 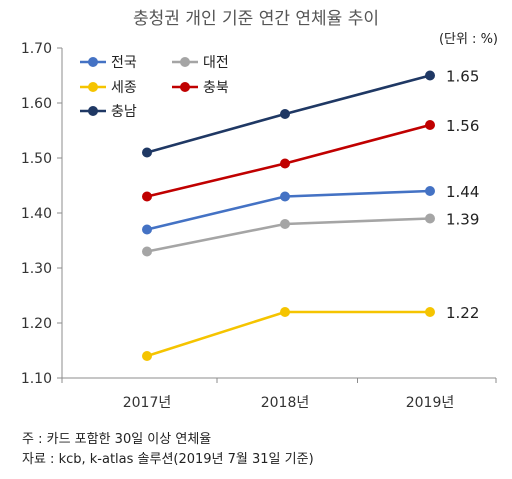 What do you see at coordinates (288, 334) in the screenshot?
I see `series-line` at bounding box center [288, 334].